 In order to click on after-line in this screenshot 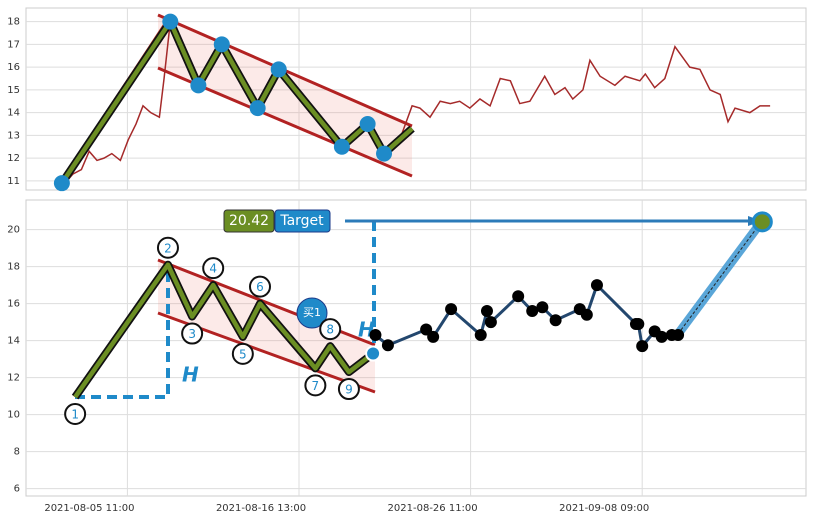, I will do `click(526, 316)`.